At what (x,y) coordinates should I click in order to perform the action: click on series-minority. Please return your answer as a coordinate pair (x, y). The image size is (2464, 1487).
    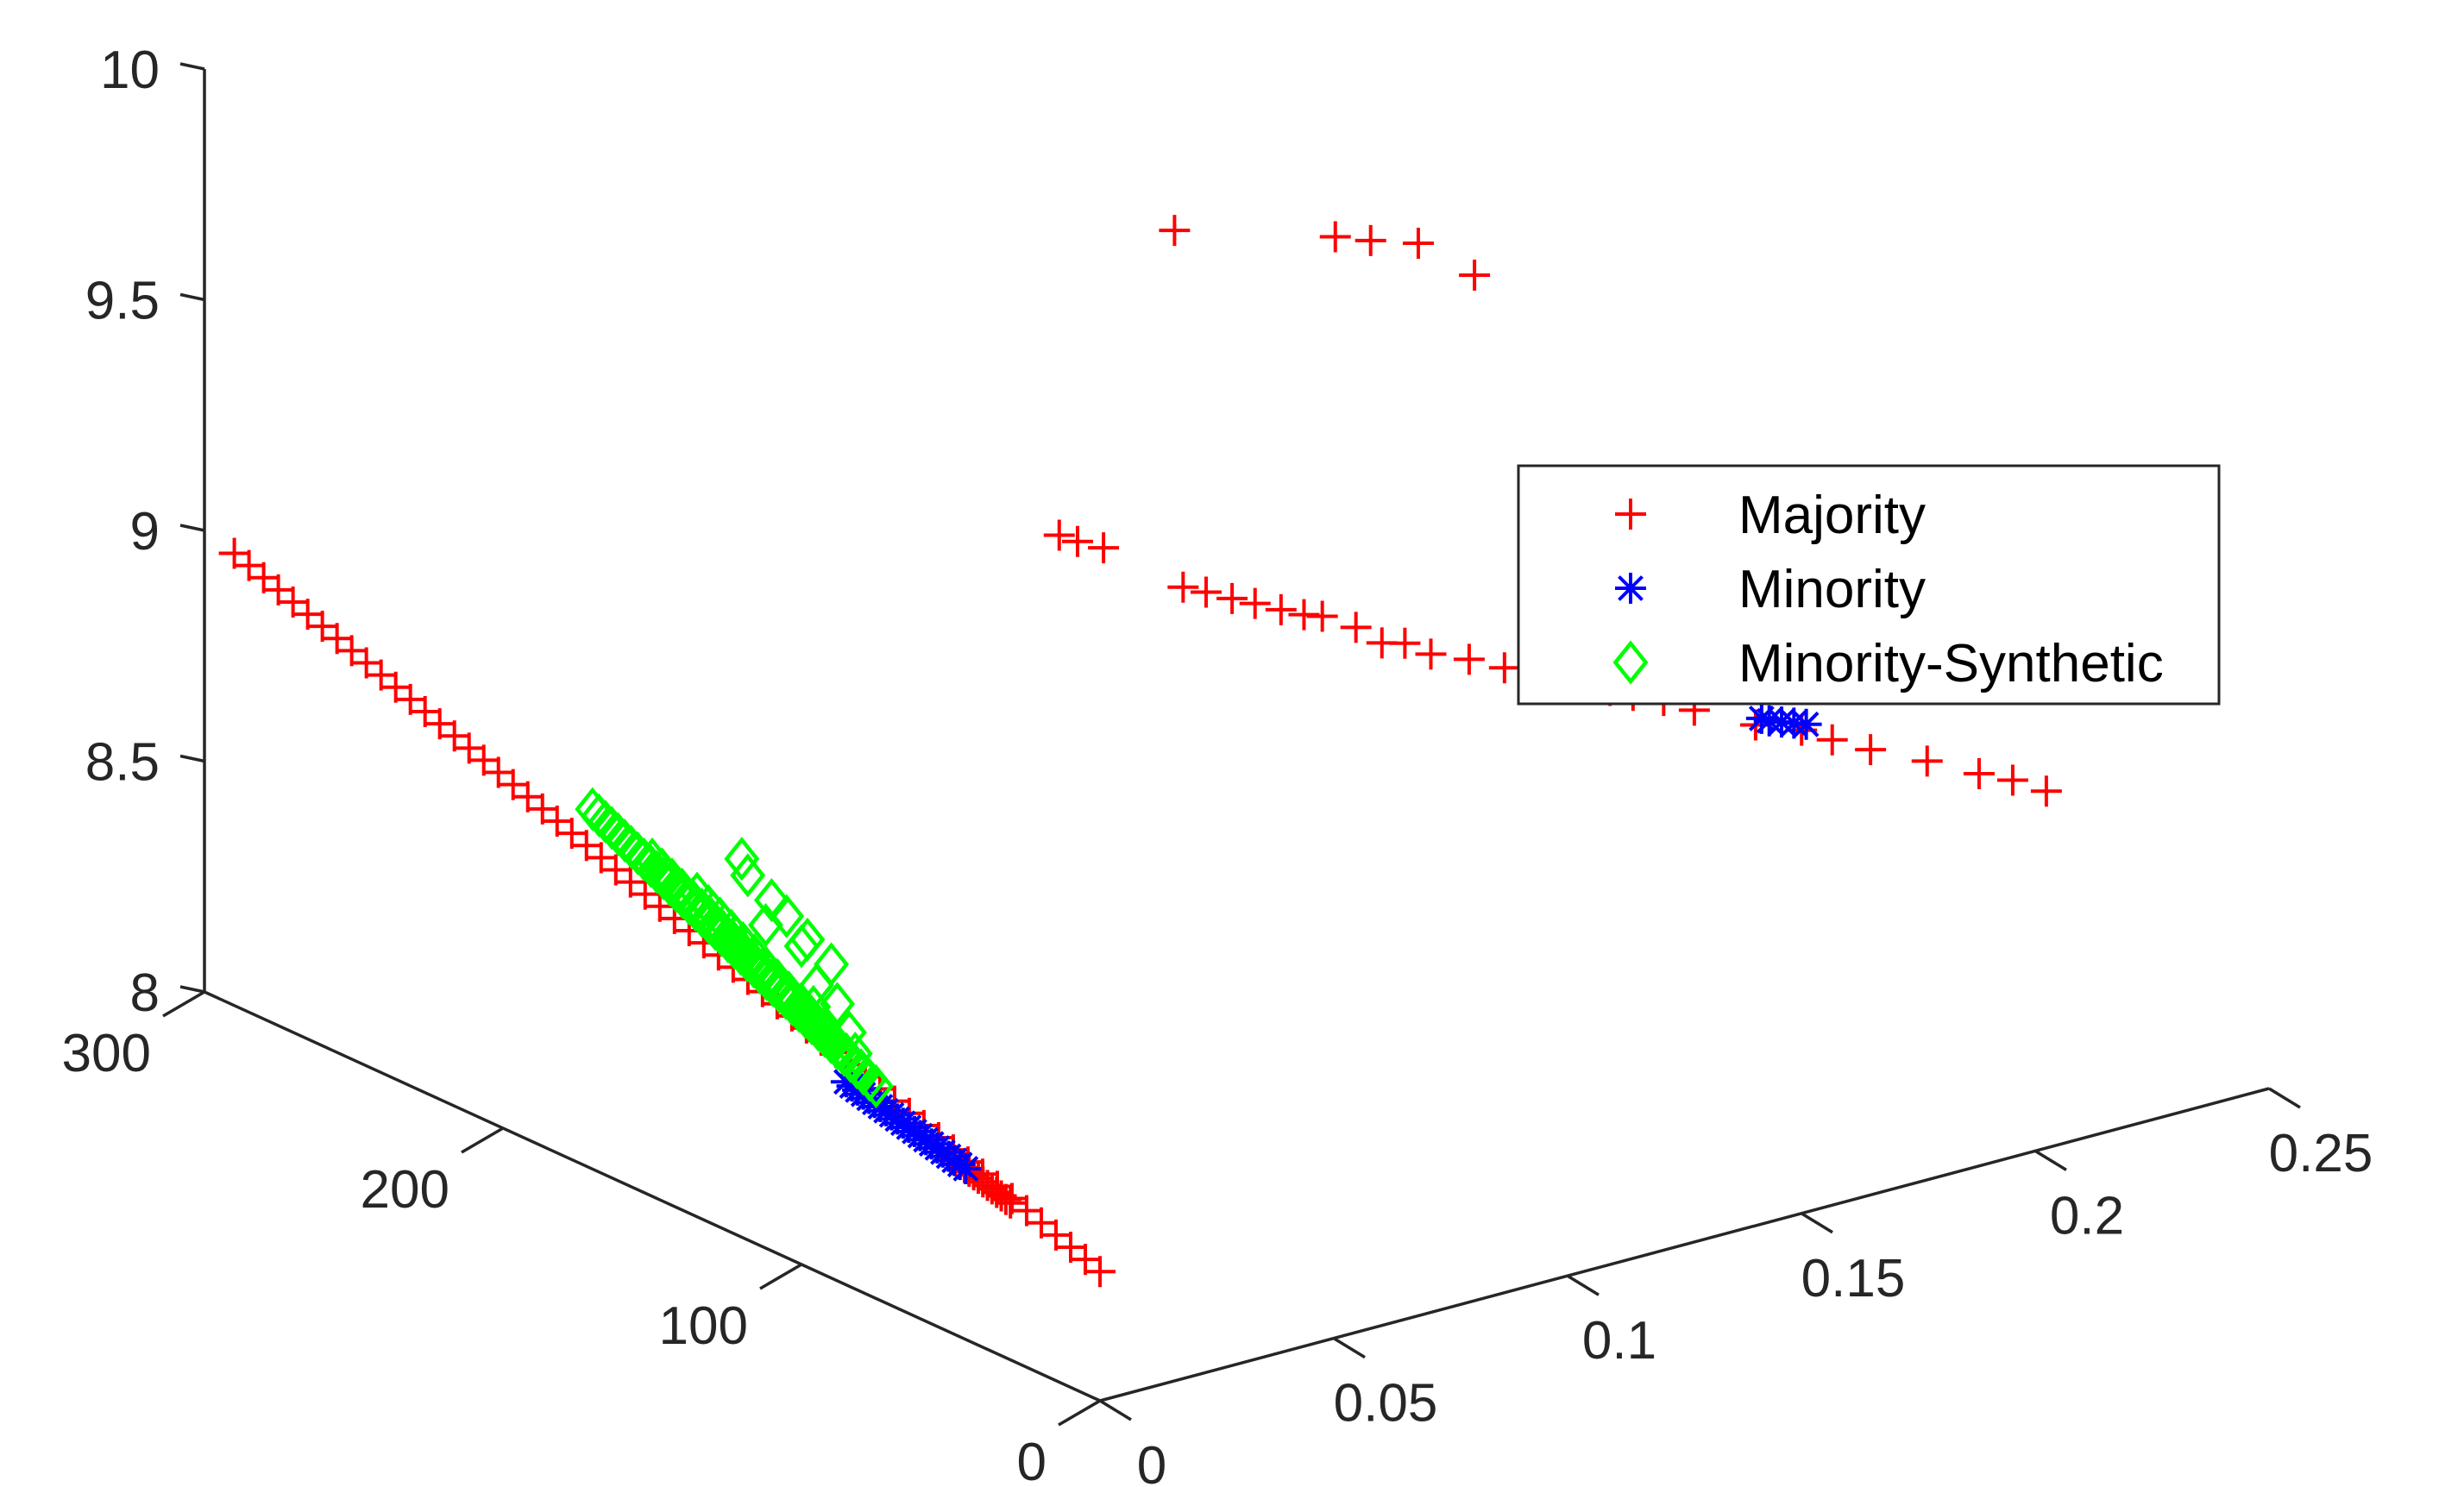
    Looking at the image, I should click on (1326, 943).